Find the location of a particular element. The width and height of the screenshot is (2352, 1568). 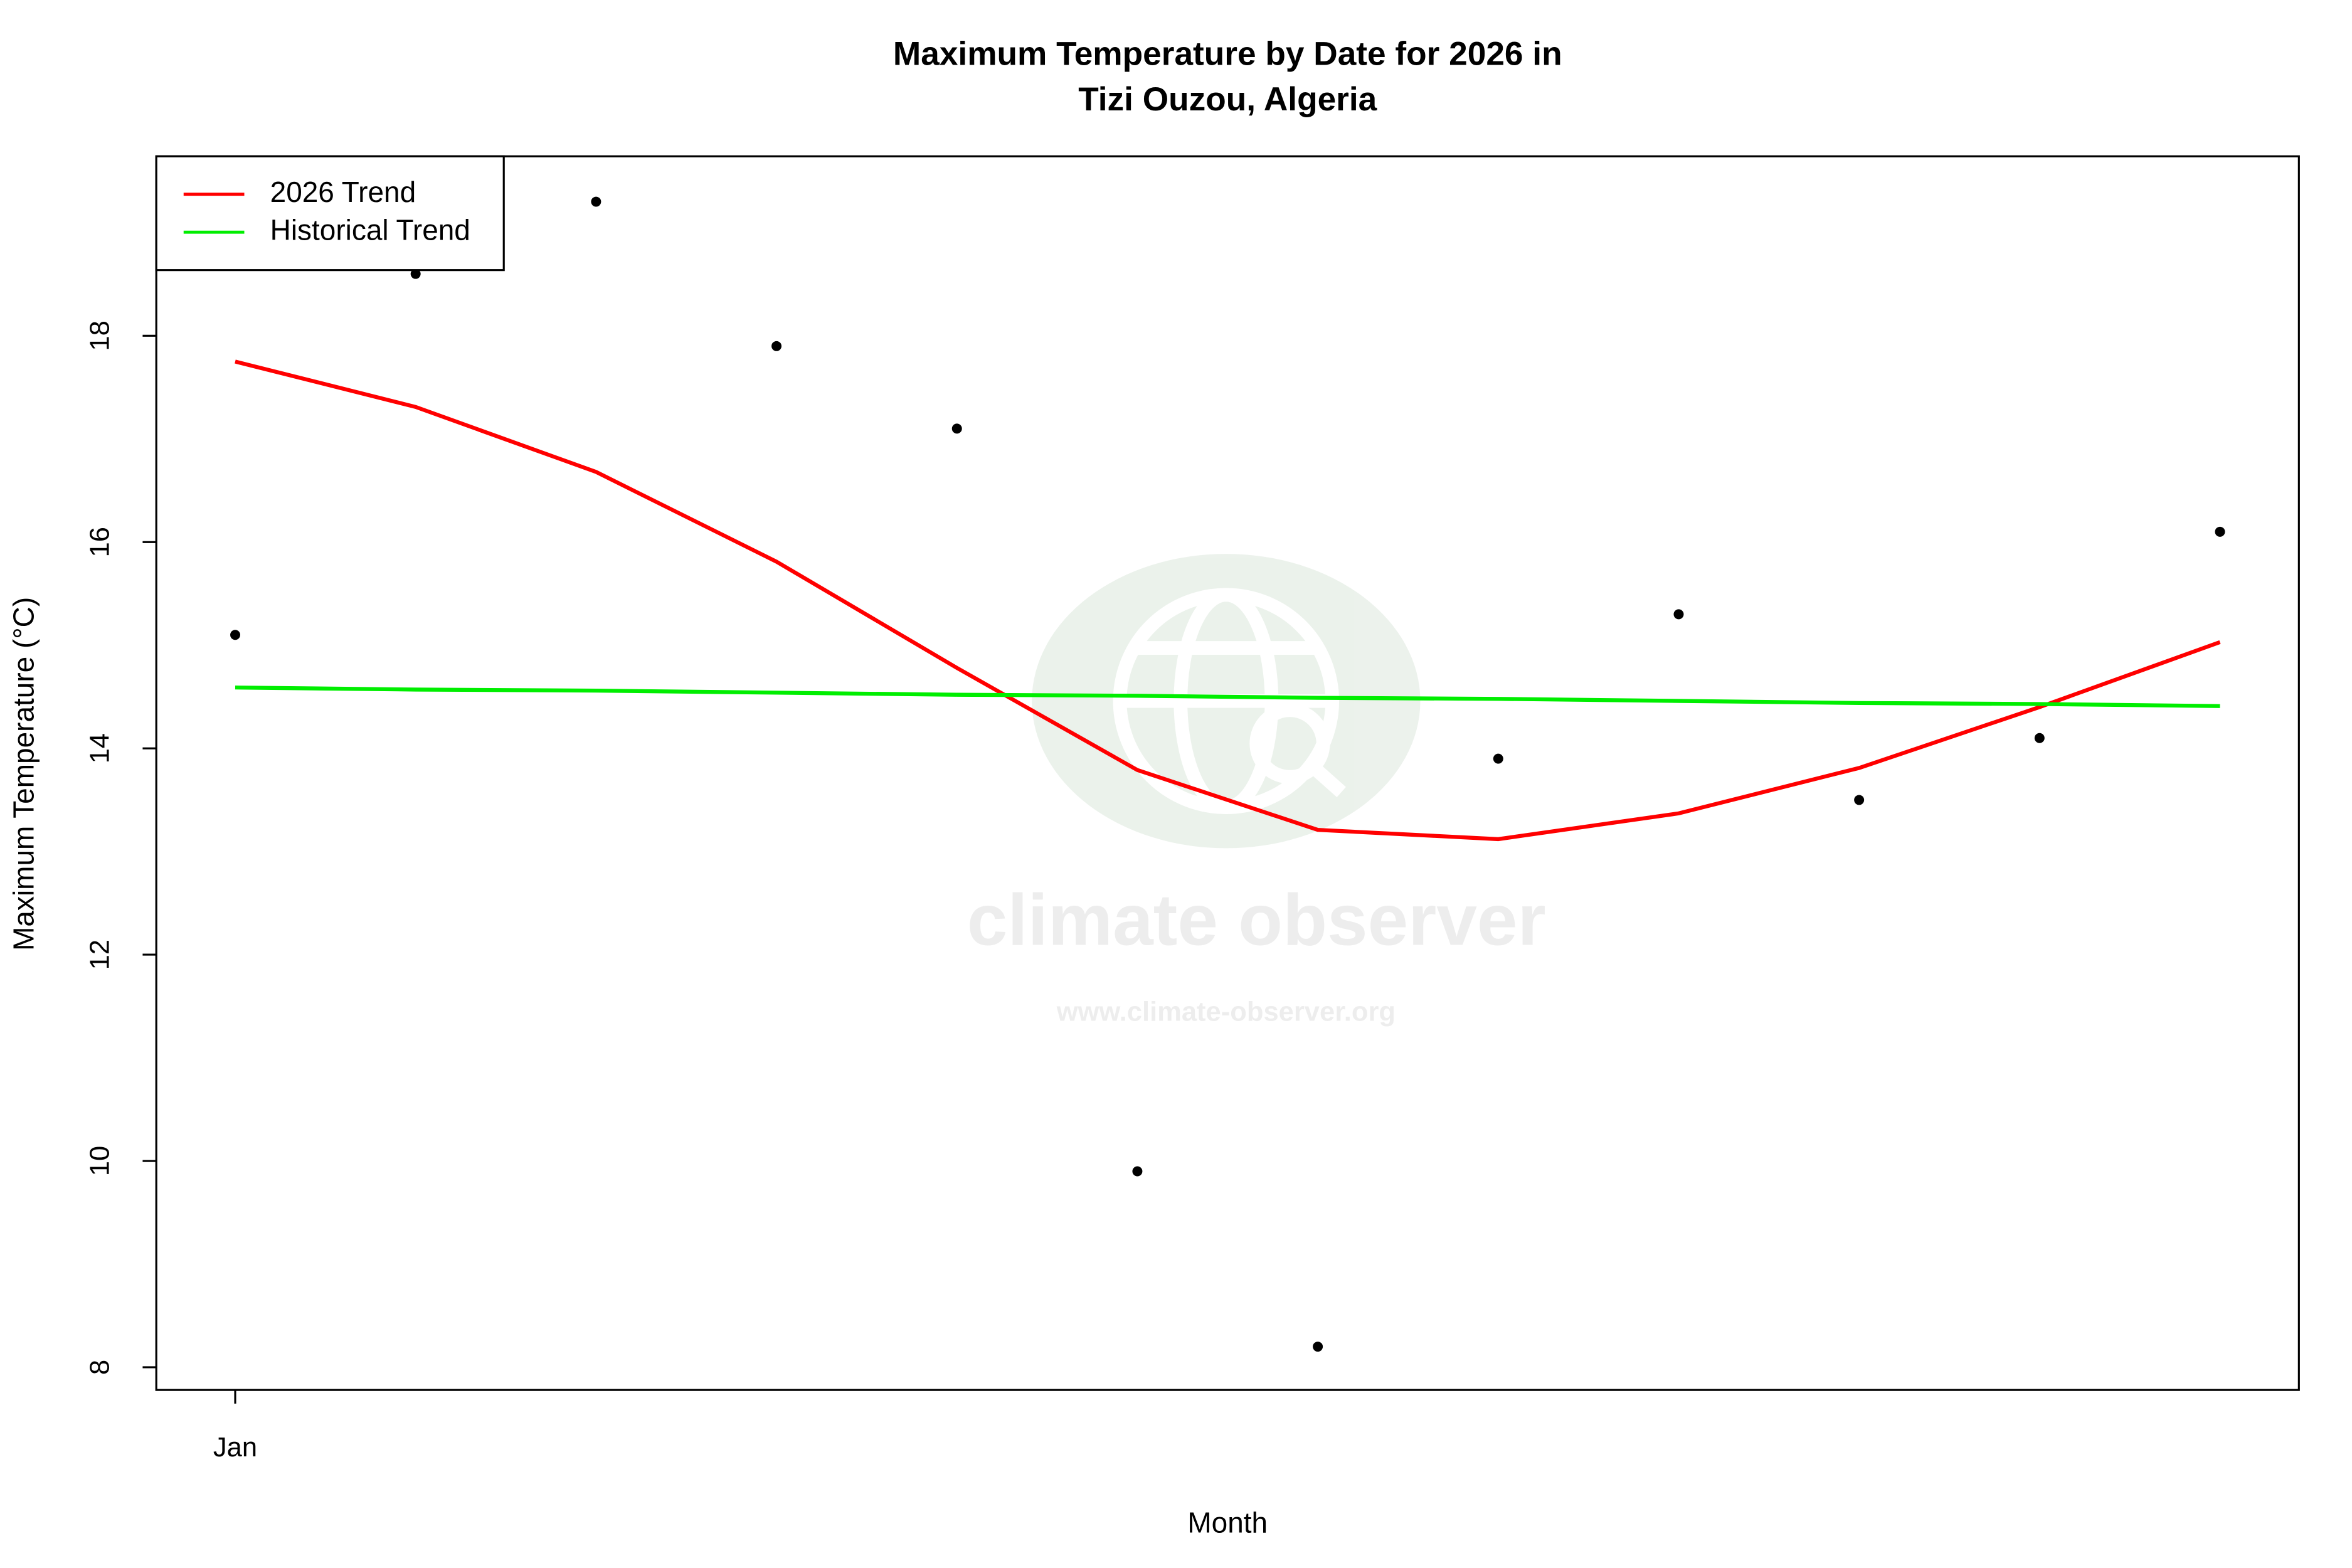

watermark-globe is located at coordinates (1229, 701).